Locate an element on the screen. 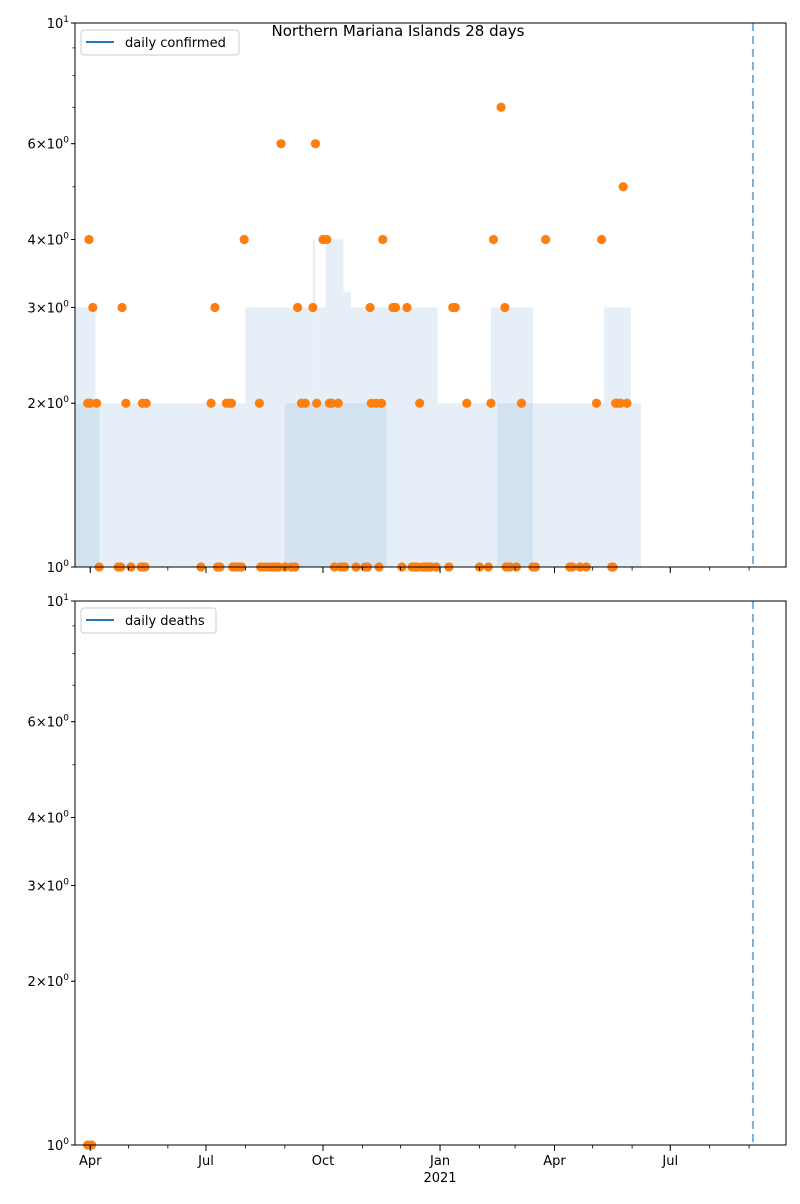  x-axis: Apr Jul Oct Jan Apr Jul 2021 is located at coordinates (378, 1170).